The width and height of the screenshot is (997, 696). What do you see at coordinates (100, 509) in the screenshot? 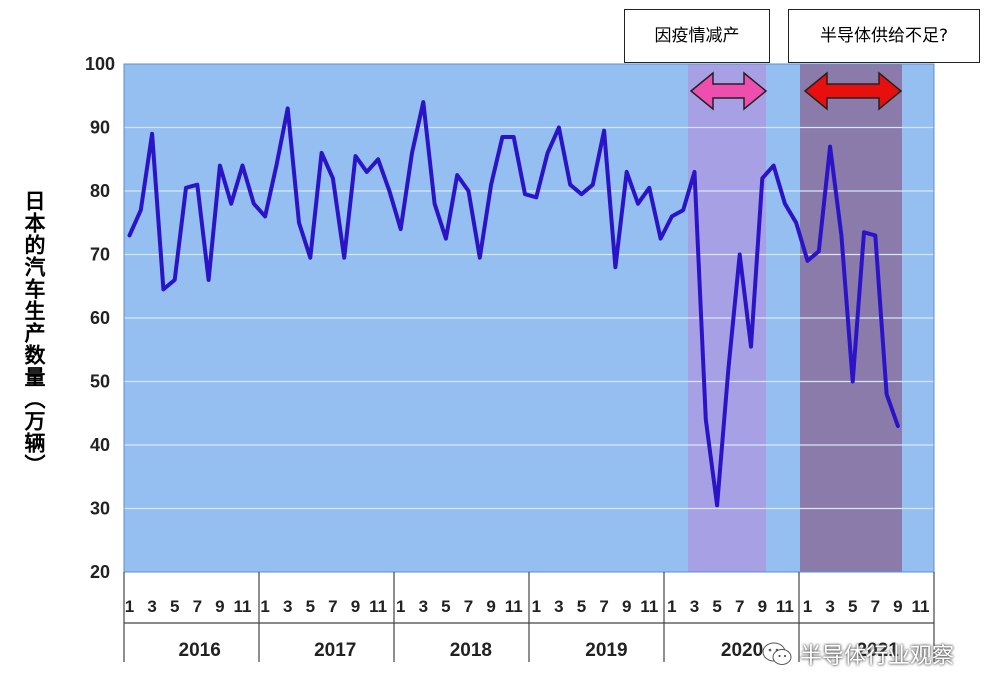
I see `y-tick-label: 30` at bounding box center [100, 509].